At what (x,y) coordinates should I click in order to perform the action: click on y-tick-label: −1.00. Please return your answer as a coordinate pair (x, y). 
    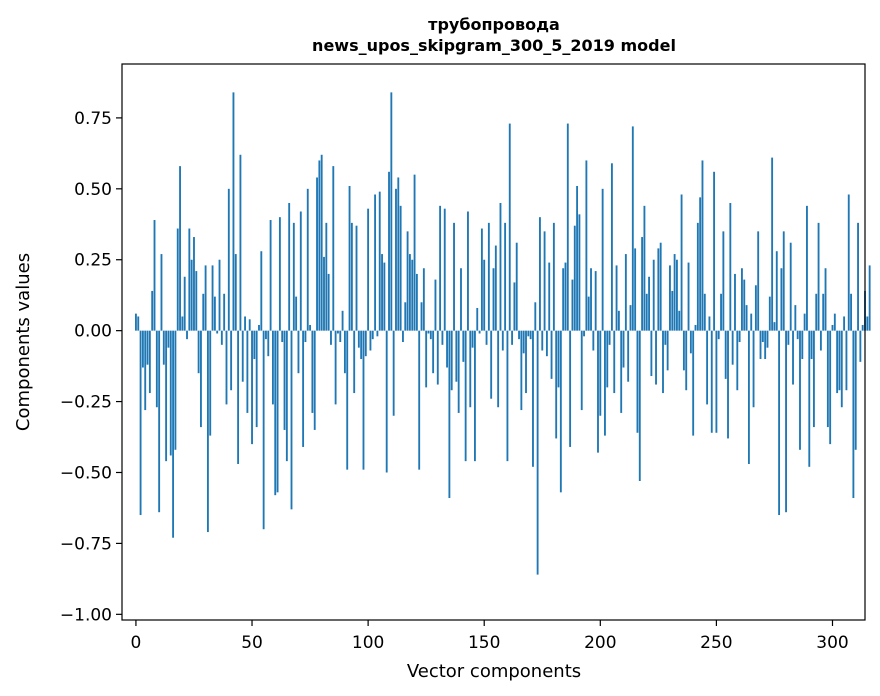
    Looking at the image, I should click on (86, 615).